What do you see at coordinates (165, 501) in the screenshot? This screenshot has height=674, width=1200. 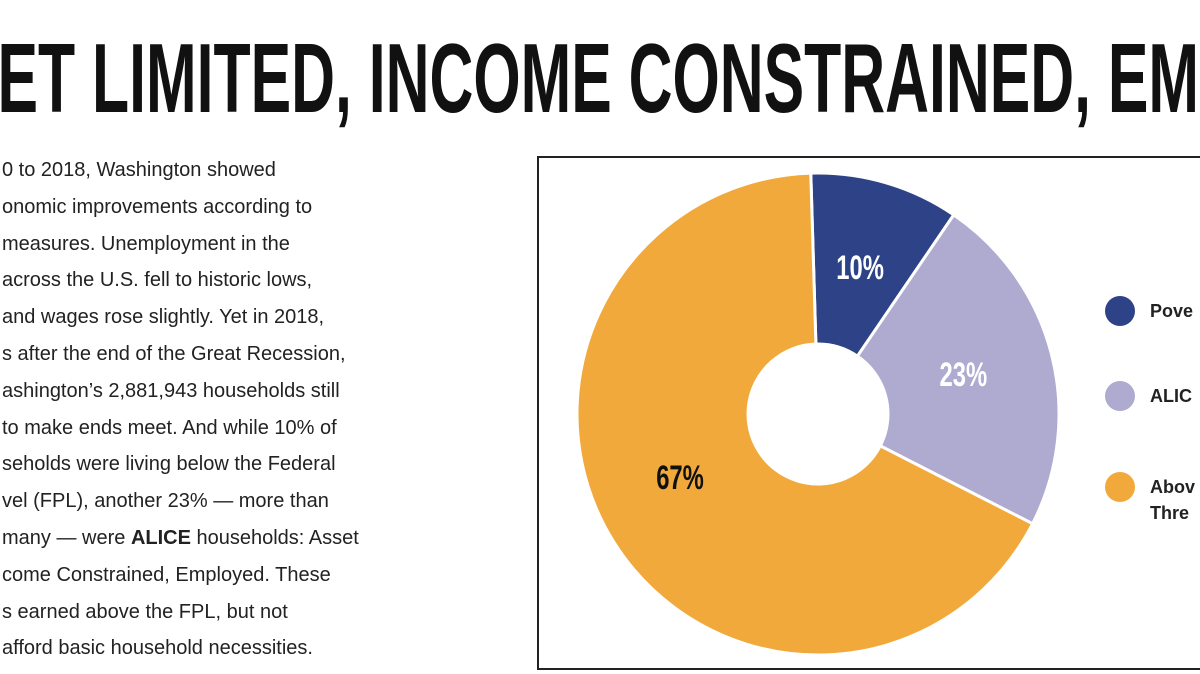 I see `text-run: vel (FPL), another 23% — more than` at bounding box center [165, 501].